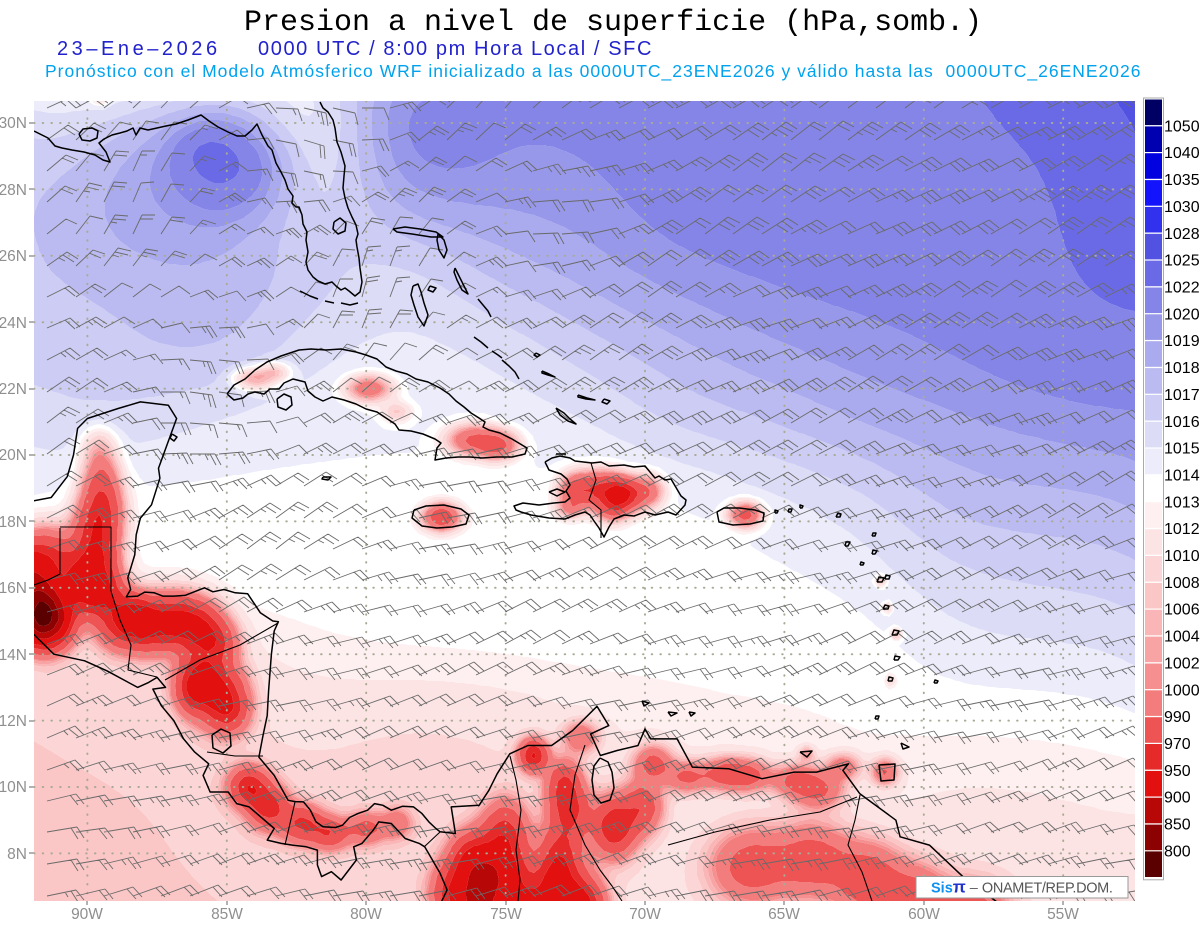 This screenshot has height=927, width=1200. What do you see at coordinates (1182, 288) in the screenshot?
I see `svg-text: 1022` at bounding box center [1182, 288].